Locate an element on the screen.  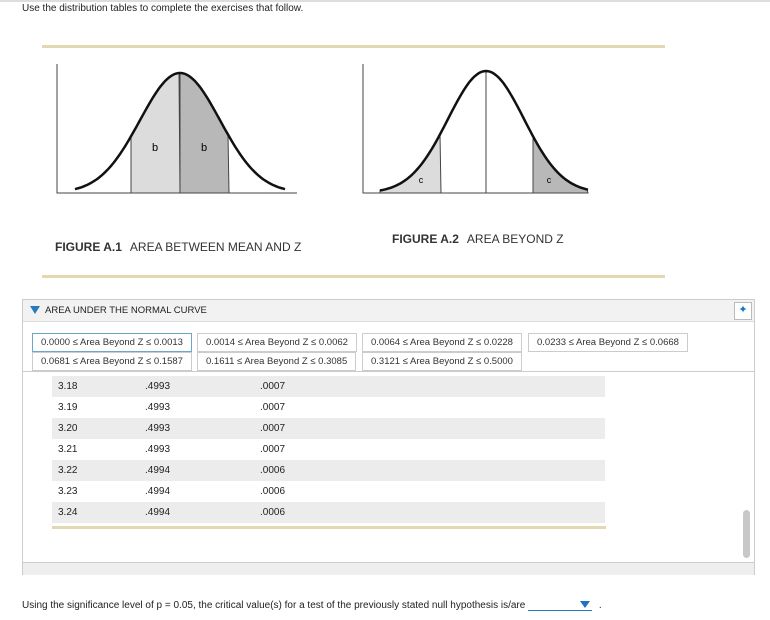
tab: 0.0000 ≤ Area Beyond Z ≤ 0.0013 is located at coordinates (112, 342).